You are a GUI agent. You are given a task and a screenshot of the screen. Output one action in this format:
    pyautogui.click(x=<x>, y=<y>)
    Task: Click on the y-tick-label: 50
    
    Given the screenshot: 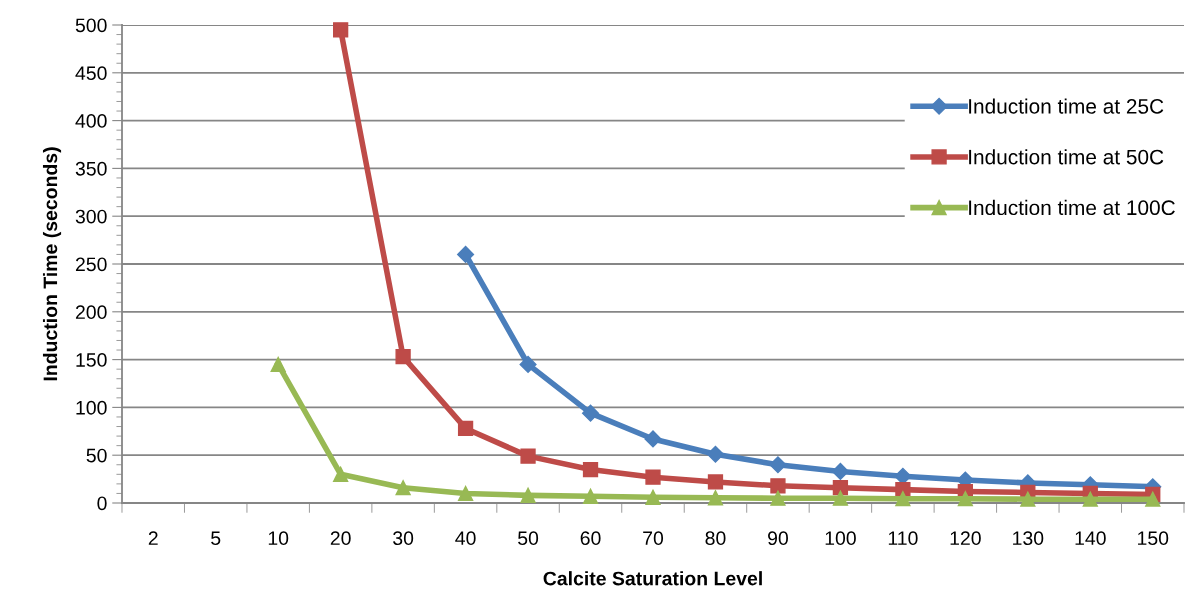 What is the action you would take?
    pyautogui.click(x=96, y=455)
    